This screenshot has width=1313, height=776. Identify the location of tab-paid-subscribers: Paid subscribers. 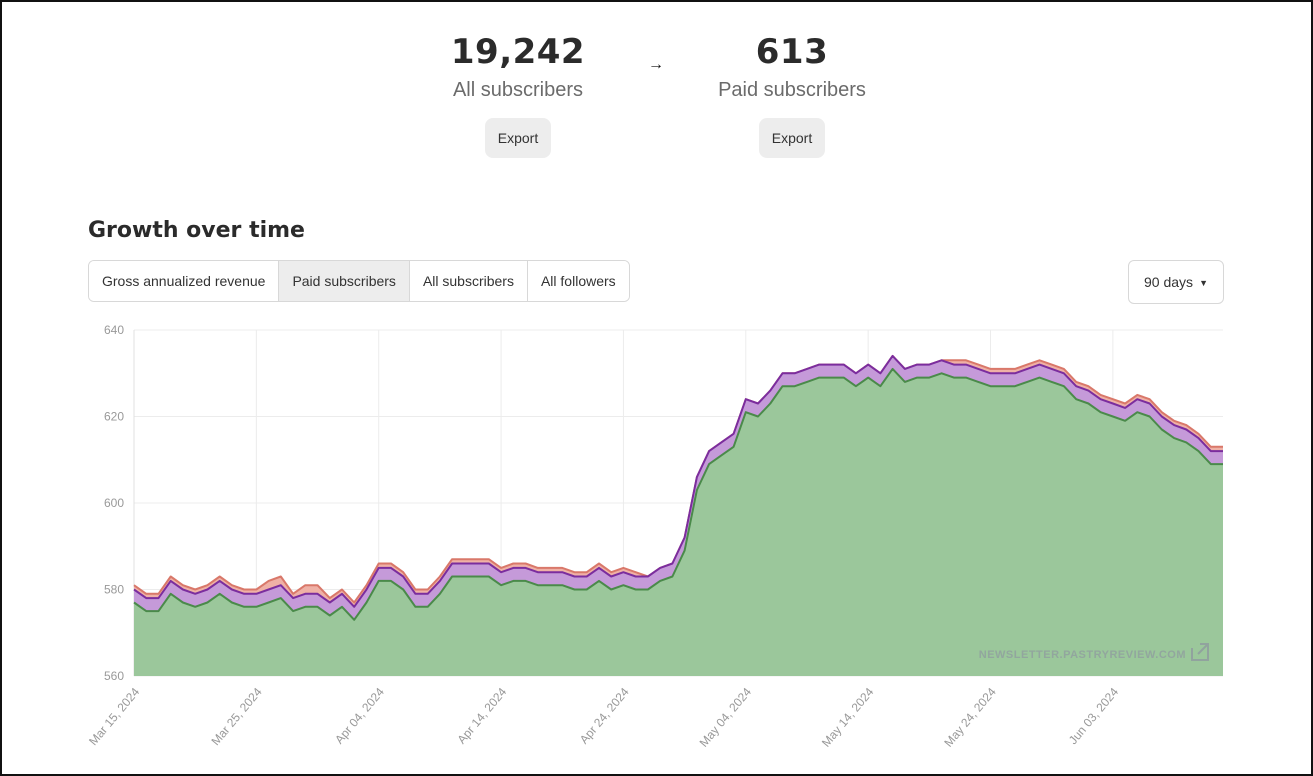
(344, 281).